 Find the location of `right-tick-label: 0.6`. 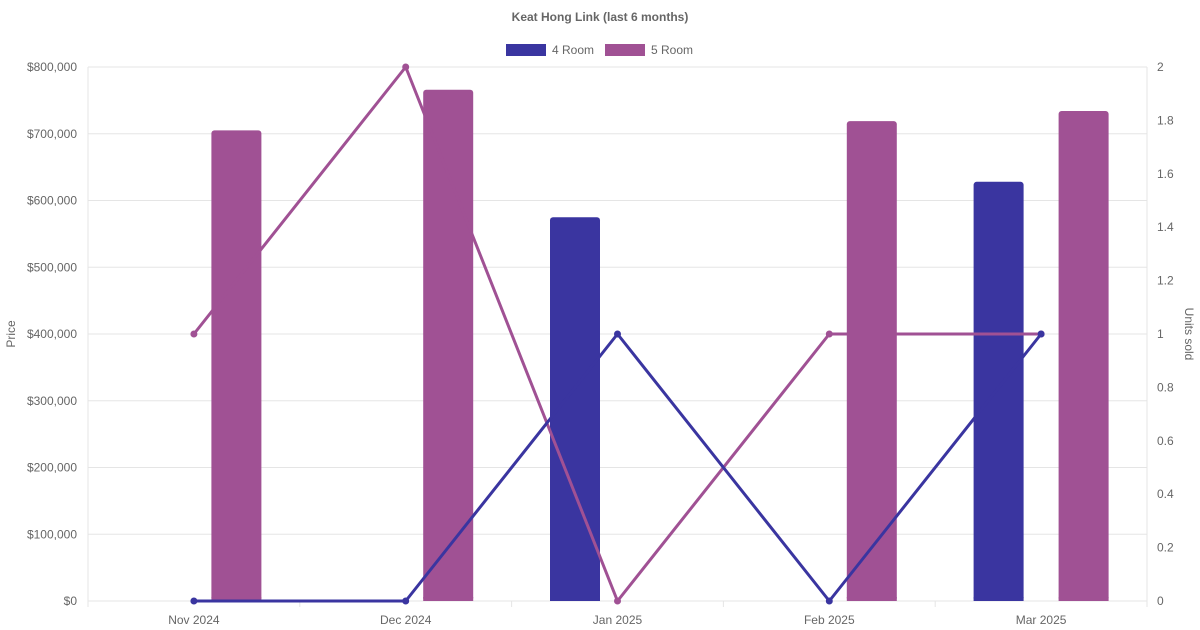

right-tick-label: 0.6 is located at coordinates (1165, 441).